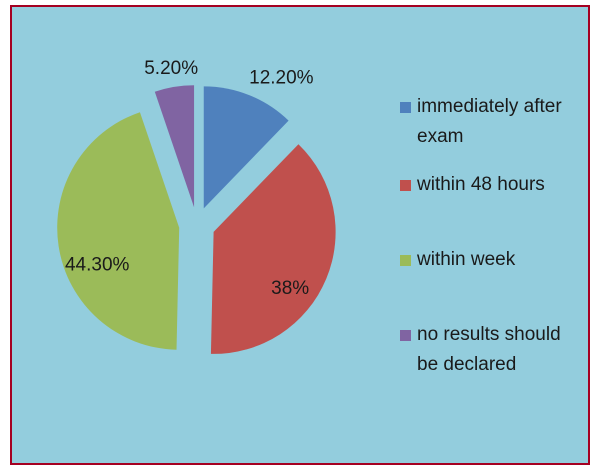 This screenshot has width=597, height=465. Describe the element at coordinates (171, 68) in the screenshot. I see `data-label: 5.20%` at that location.